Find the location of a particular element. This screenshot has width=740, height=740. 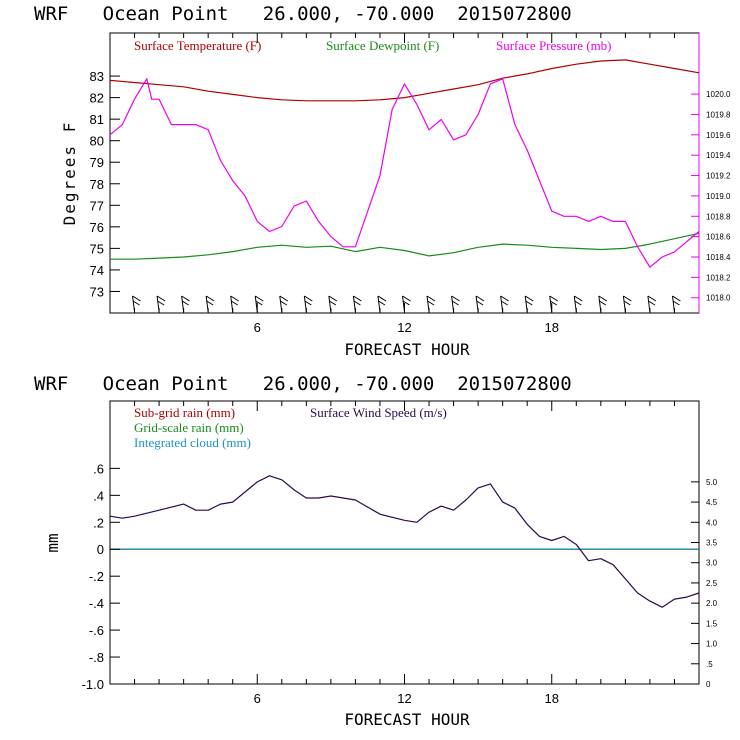

bottom-y-axis-label: mm is located at coordinates (52, 542).